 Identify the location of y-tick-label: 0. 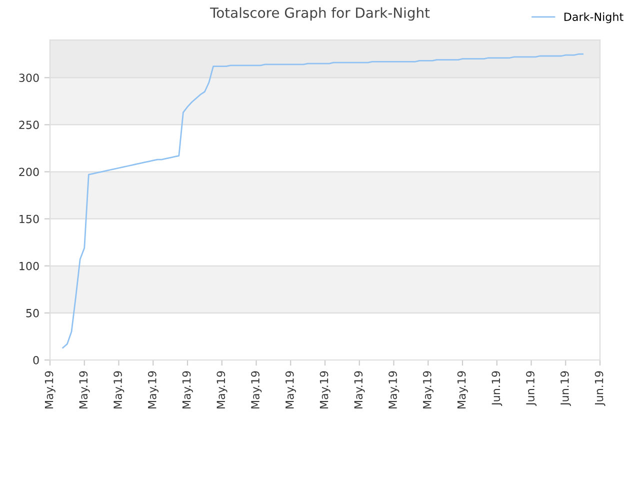
(36, 360).